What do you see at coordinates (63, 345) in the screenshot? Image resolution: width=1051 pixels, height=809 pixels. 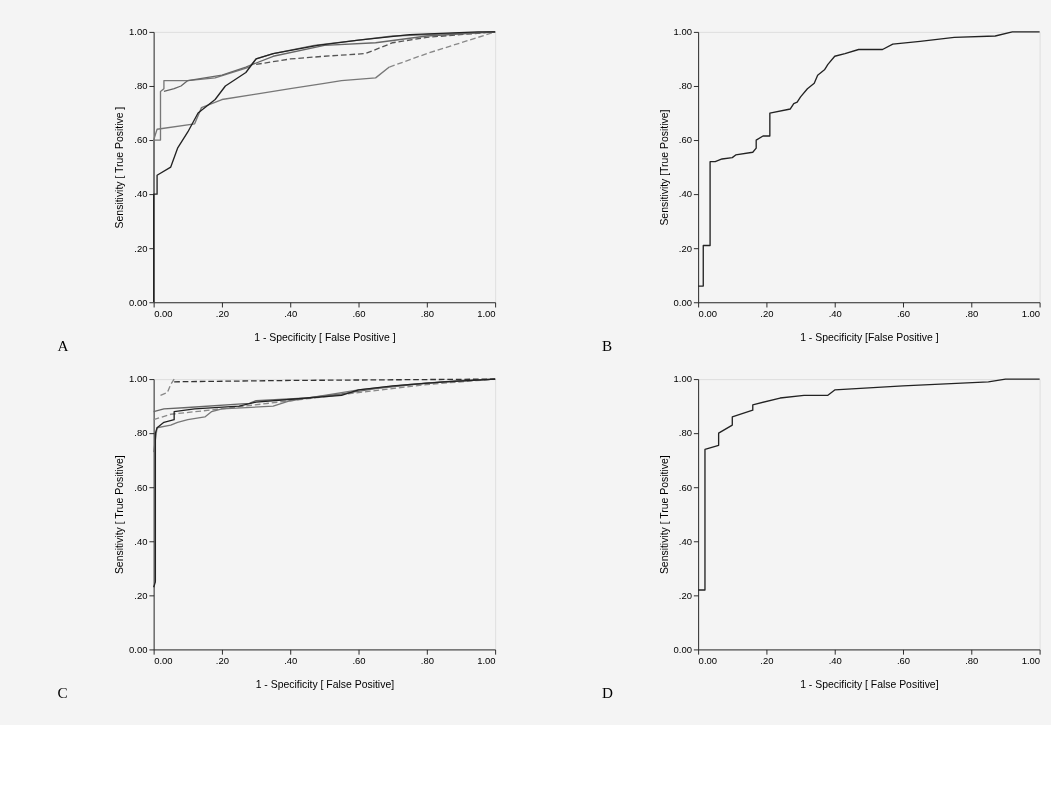 I see `text: A` at bounding box center [63, 345].